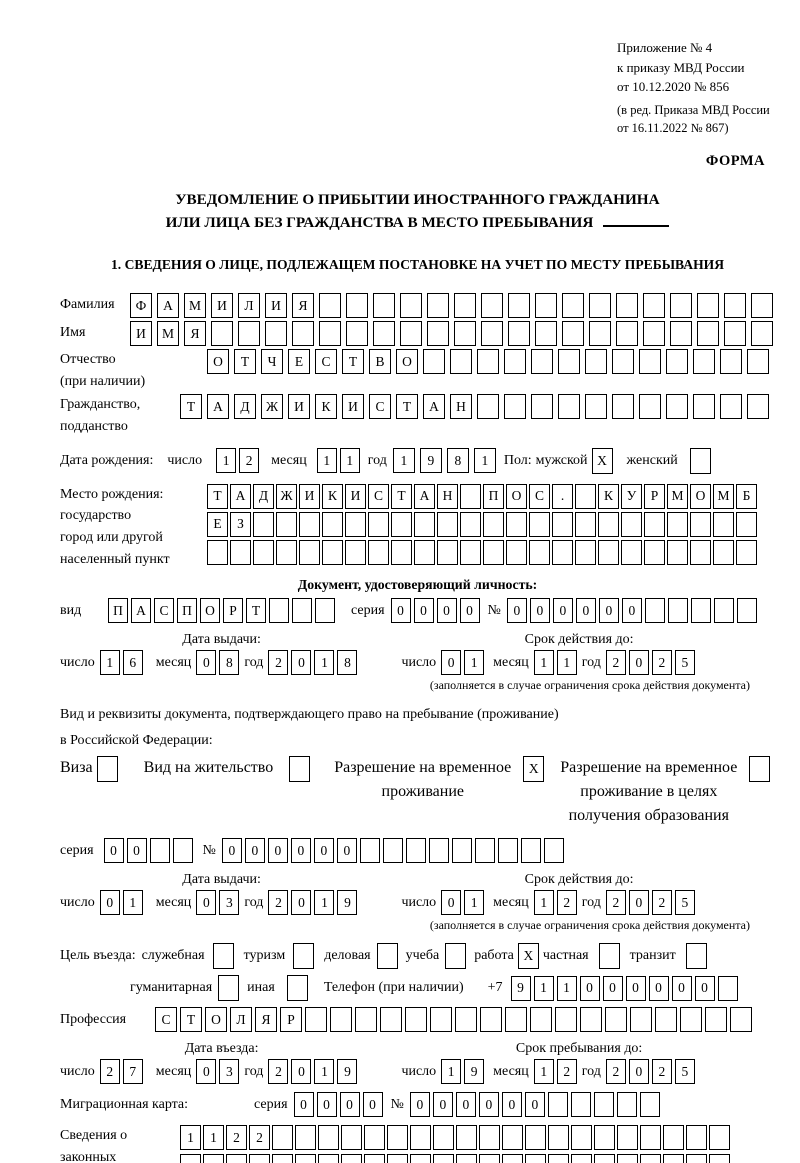 The width and height of the screenshot is (800, 1163). I want to click on char-cell: Е, so click(299, 361).